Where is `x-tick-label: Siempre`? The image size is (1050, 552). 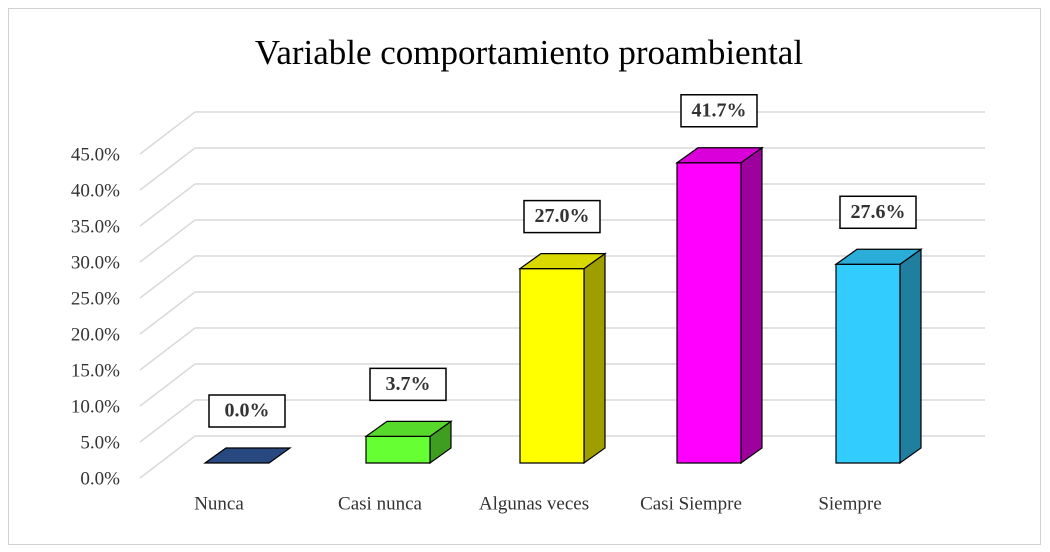
x-tick-label: Siempre is located at coordinates (849, 503).